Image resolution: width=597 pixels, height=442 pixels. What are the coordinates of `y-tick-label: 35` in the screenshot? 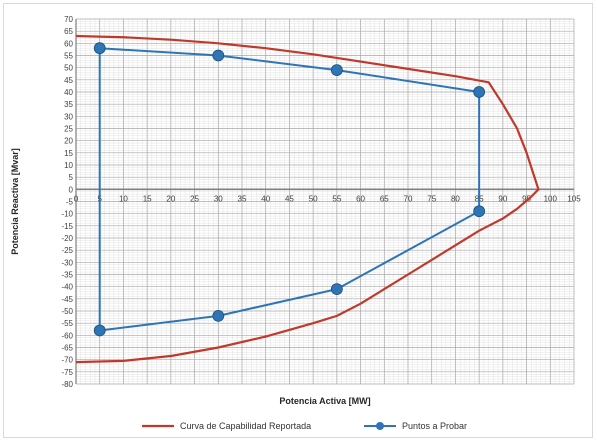 It's located at (68, 104).